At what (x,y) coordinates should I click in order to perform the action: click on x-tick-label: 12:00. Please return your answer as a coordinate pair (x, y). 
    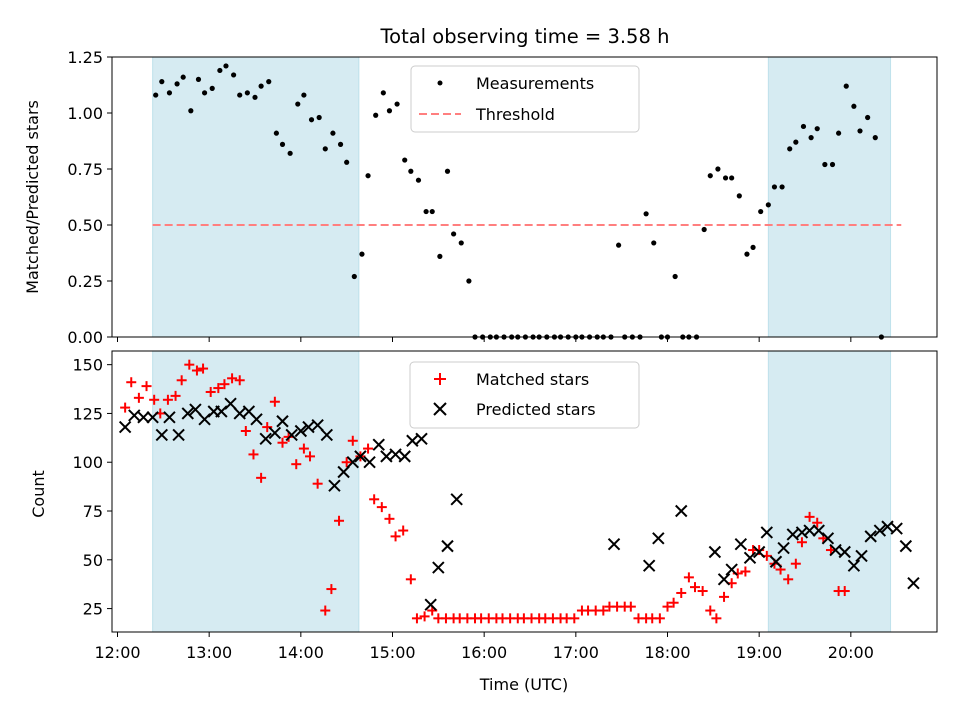
    Looking at the image, I should click on (117, 652).